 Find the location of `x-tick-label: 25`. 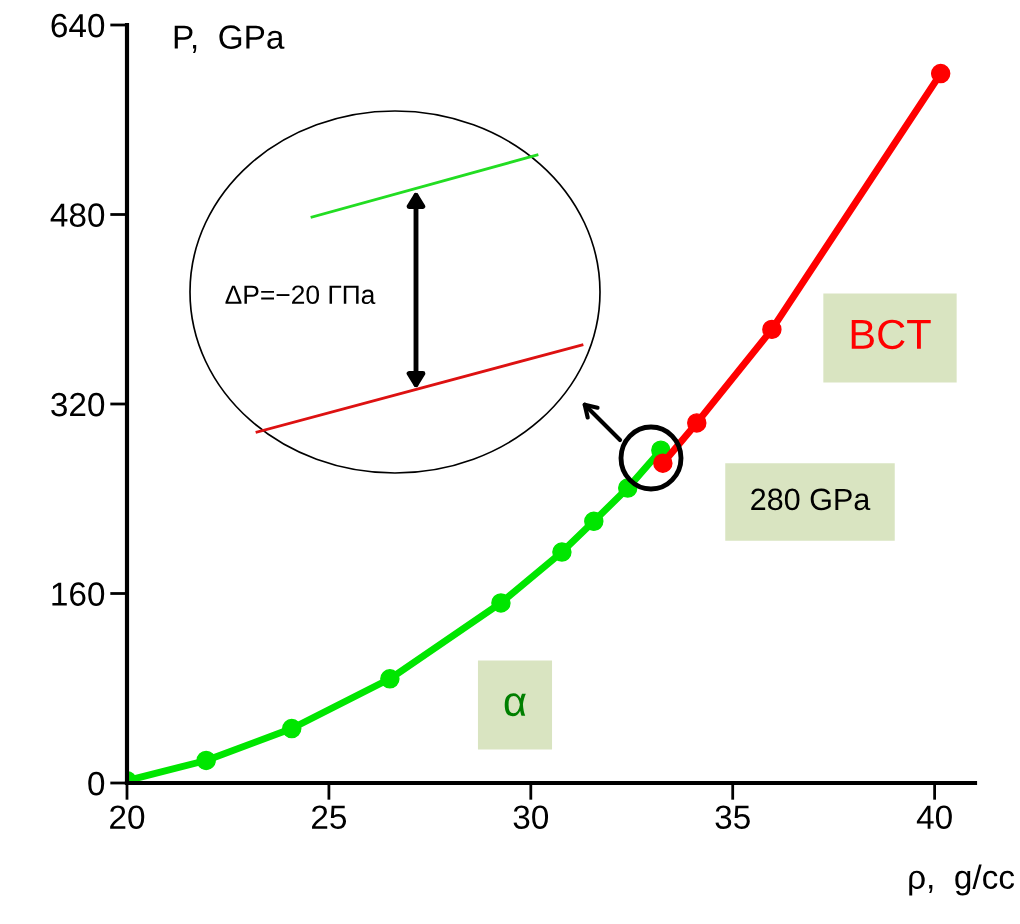

x-tick-label: 25 is located at coordinates (329, 817).